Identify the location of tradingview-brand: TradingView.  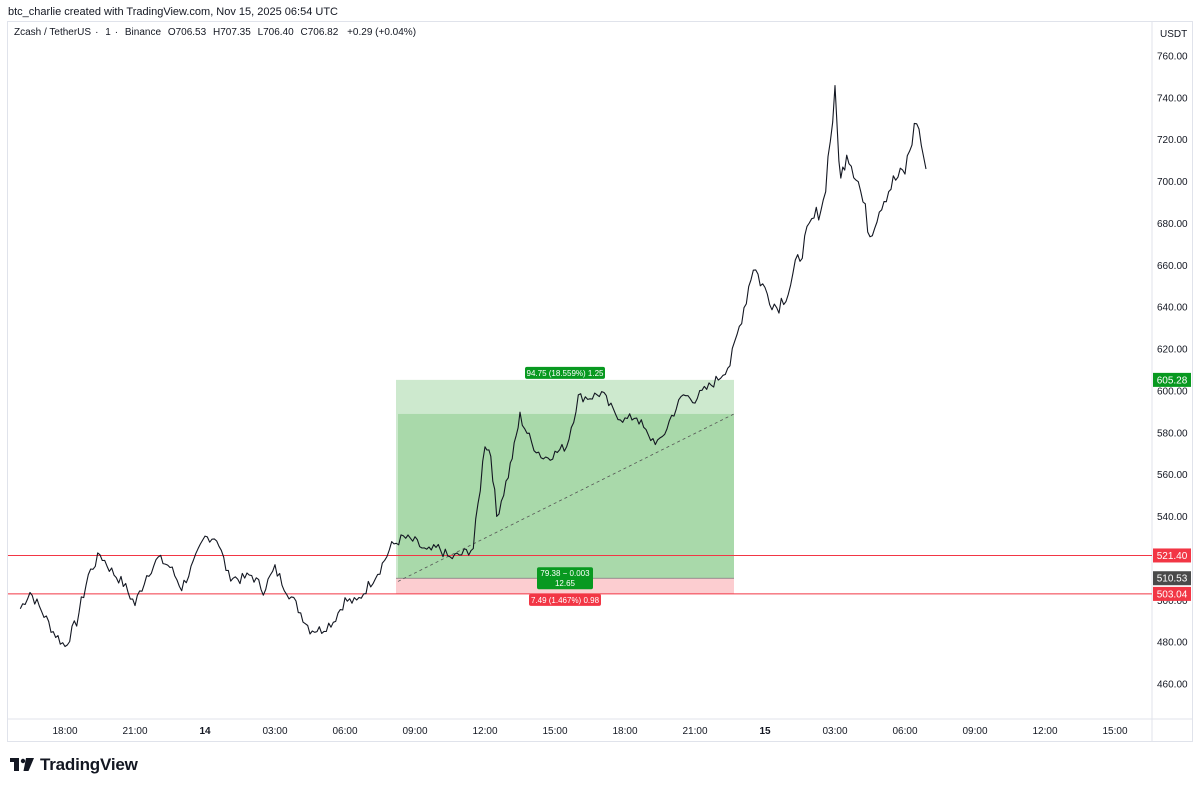
(74, 765).